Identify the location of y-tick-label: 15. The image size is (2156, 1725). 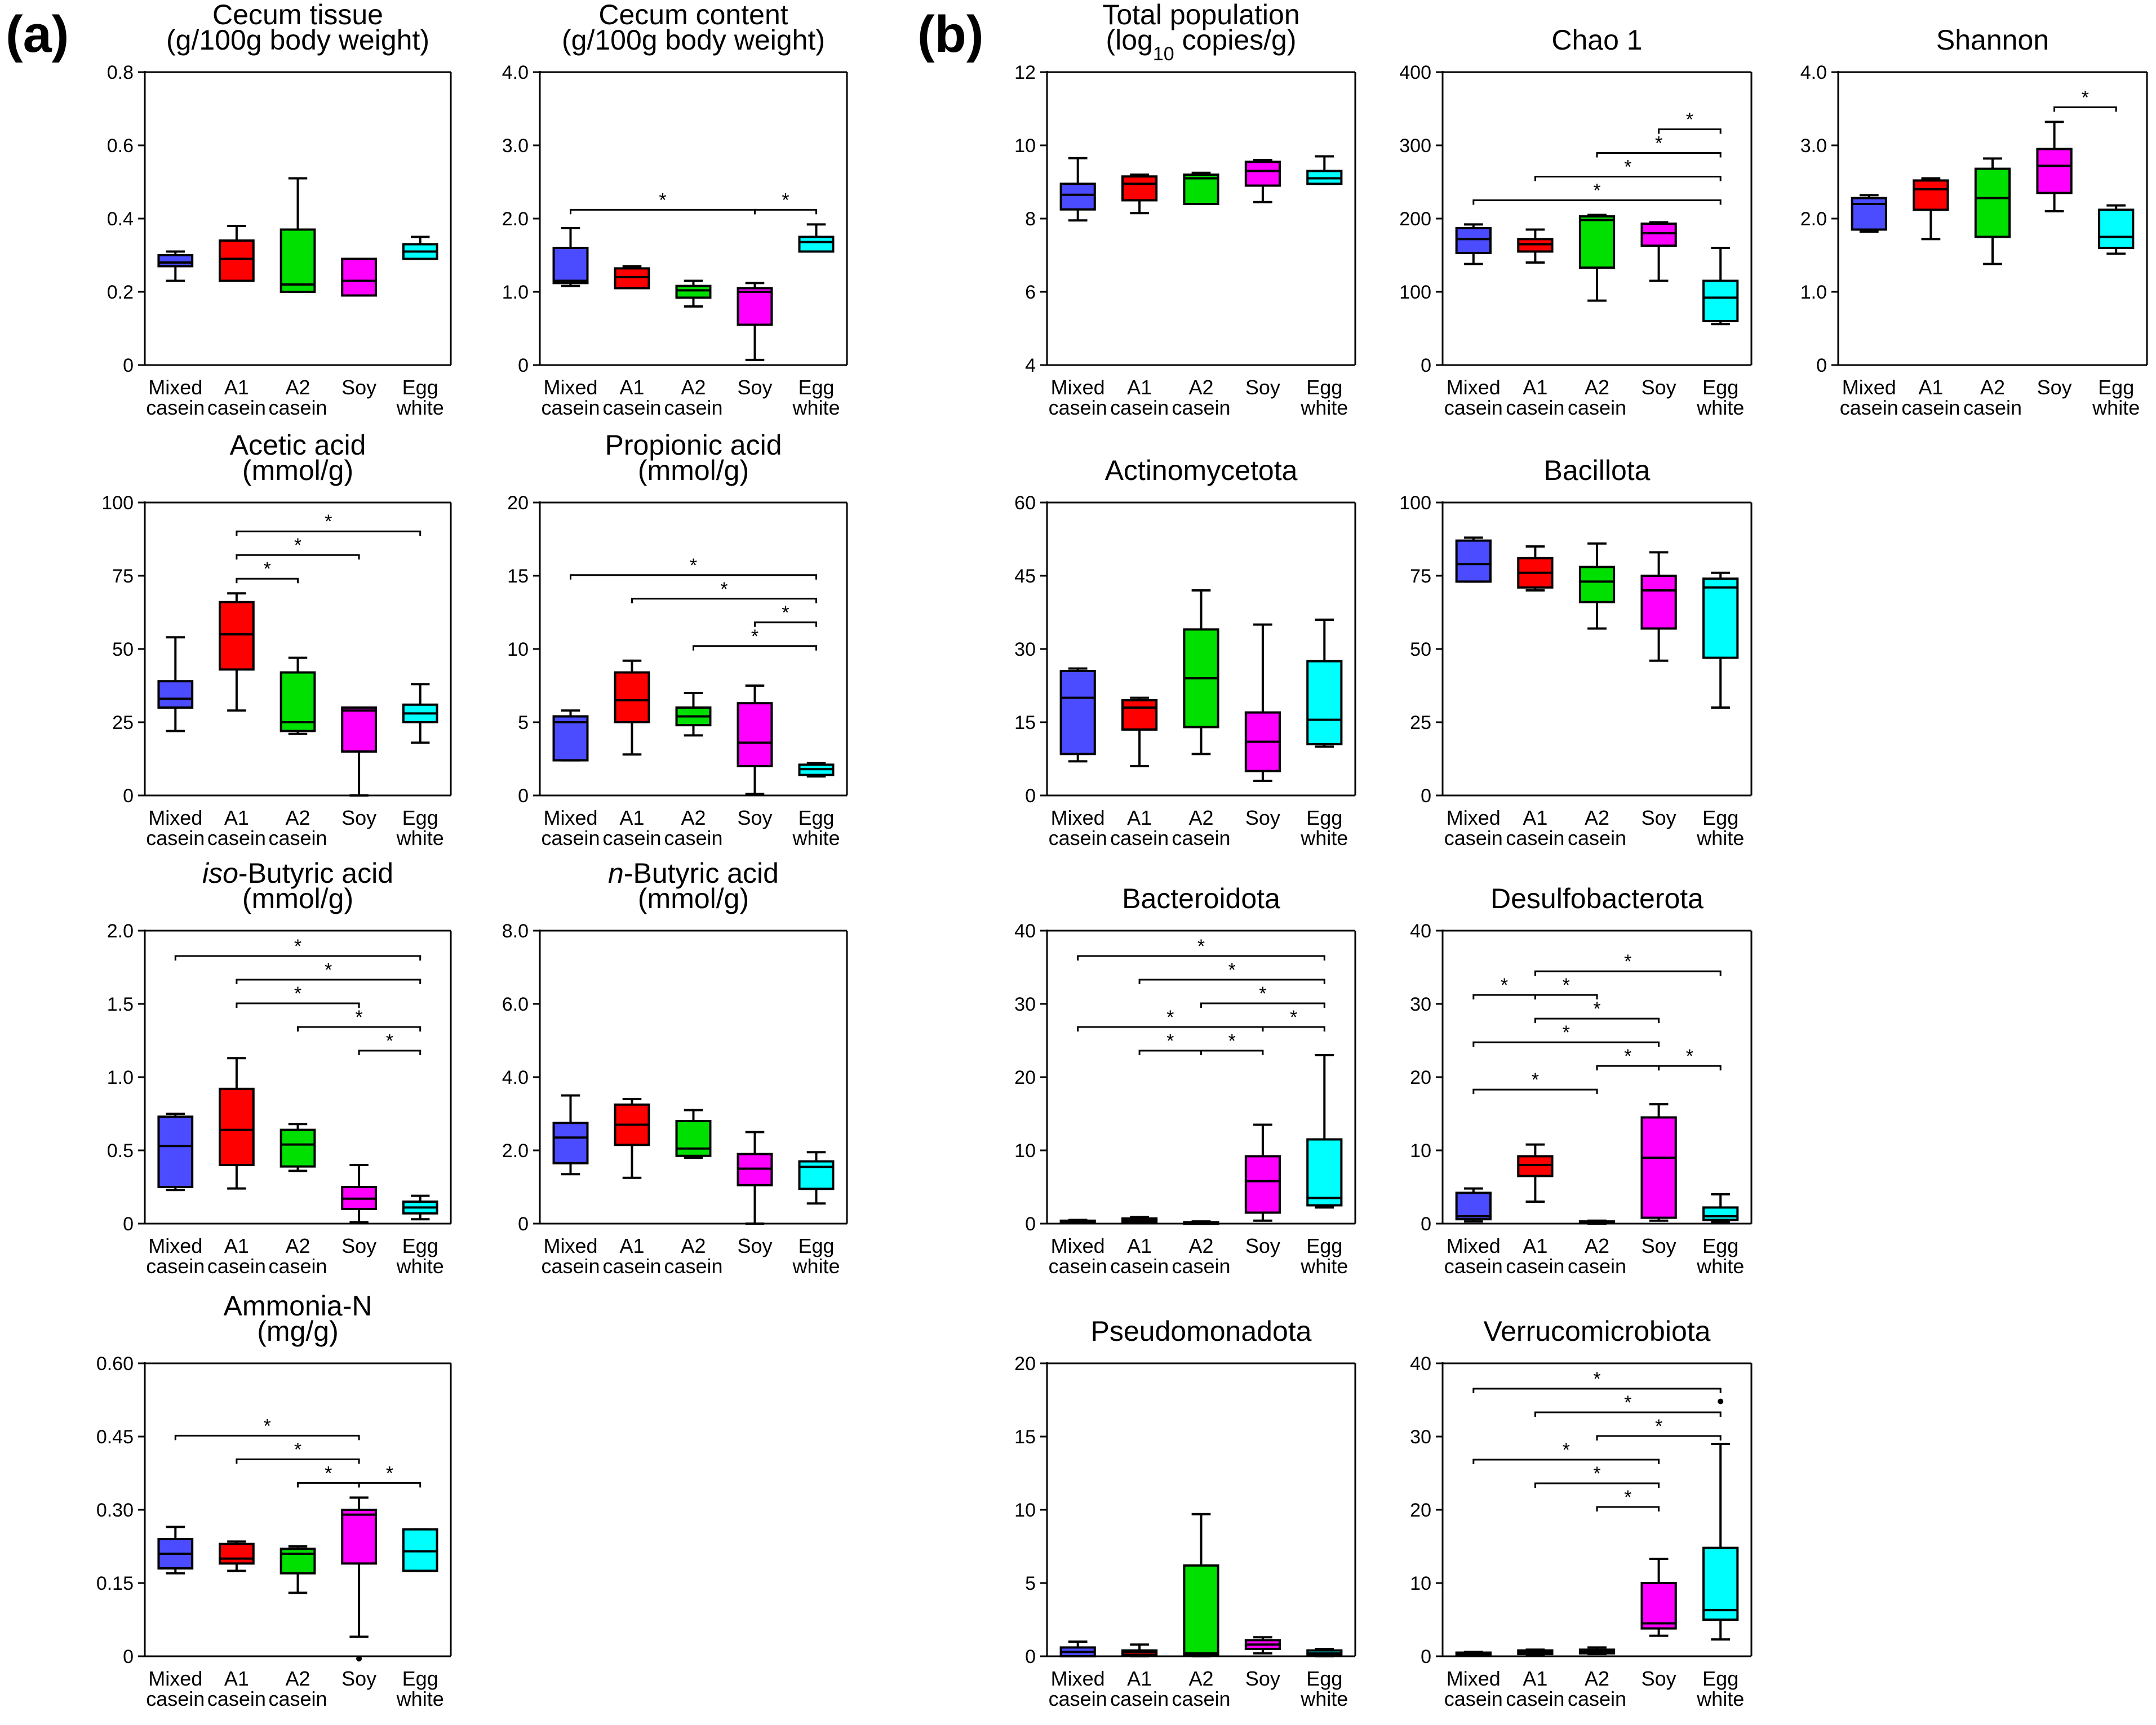
(1025, 1437).